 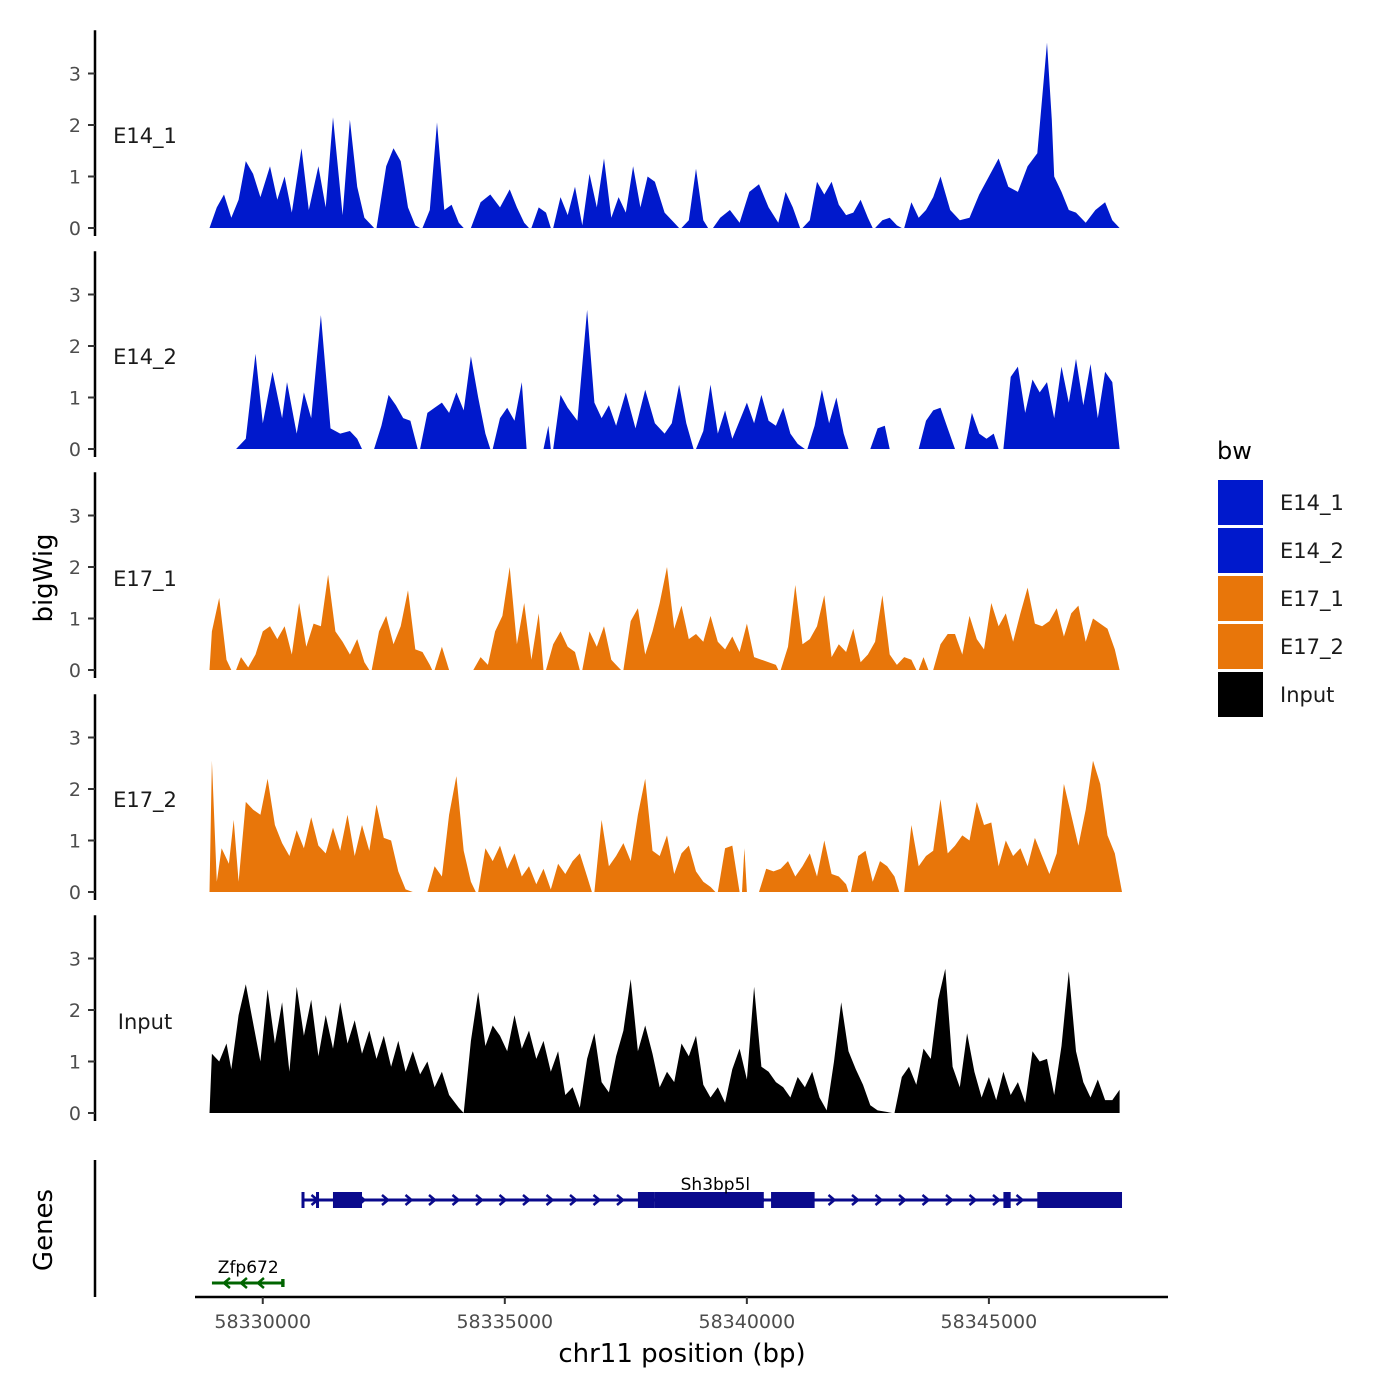 What do you see at coordinates (989, 1322) in the screenshot?
I see `x-tick-label: 58345000` at bounding box center [989, 1322].